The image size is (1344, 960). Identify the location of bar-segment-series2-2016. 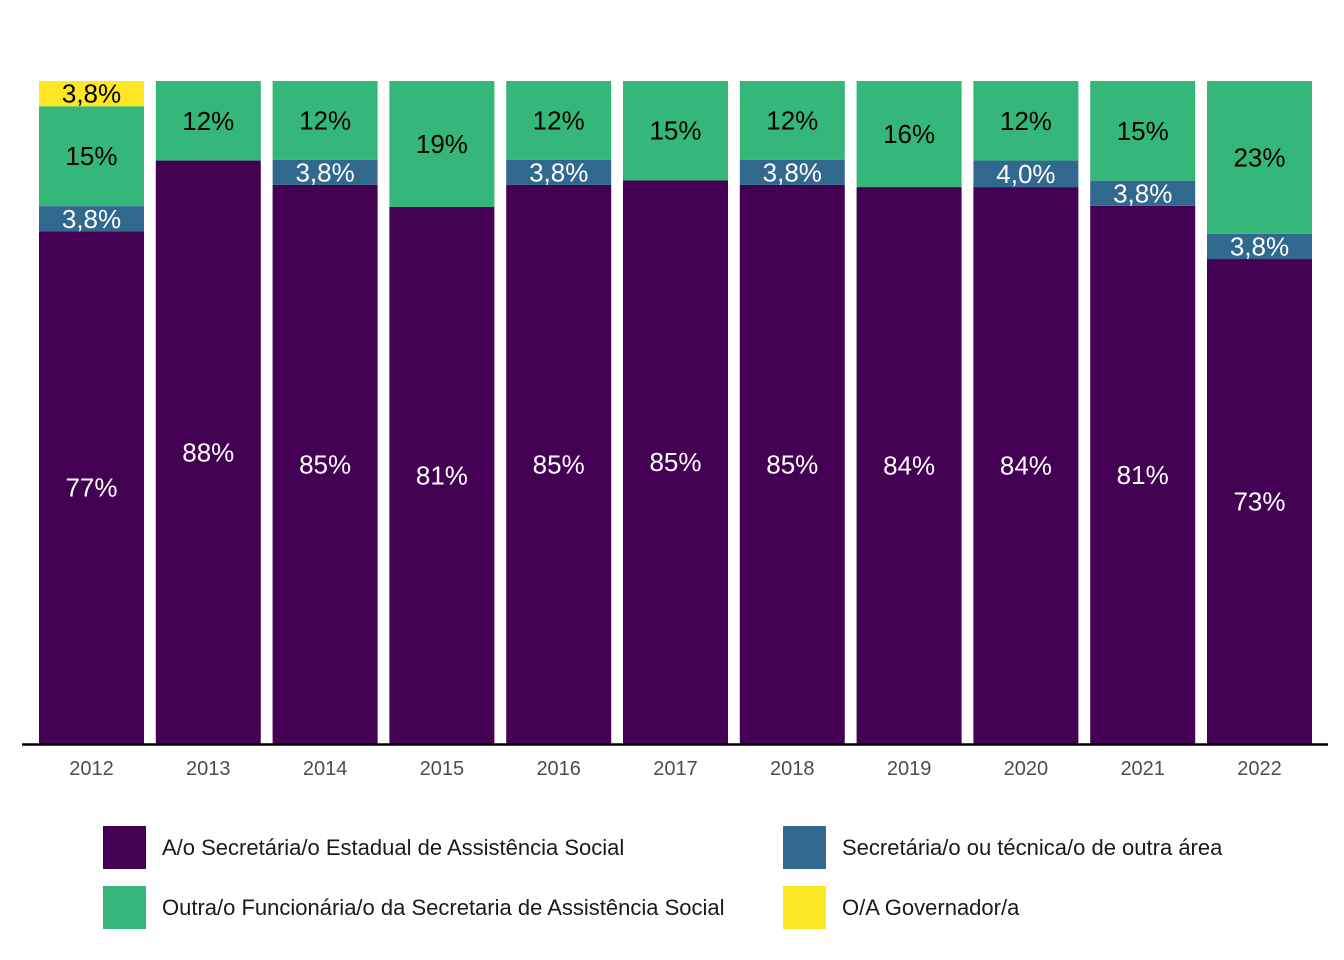
(559, 120).